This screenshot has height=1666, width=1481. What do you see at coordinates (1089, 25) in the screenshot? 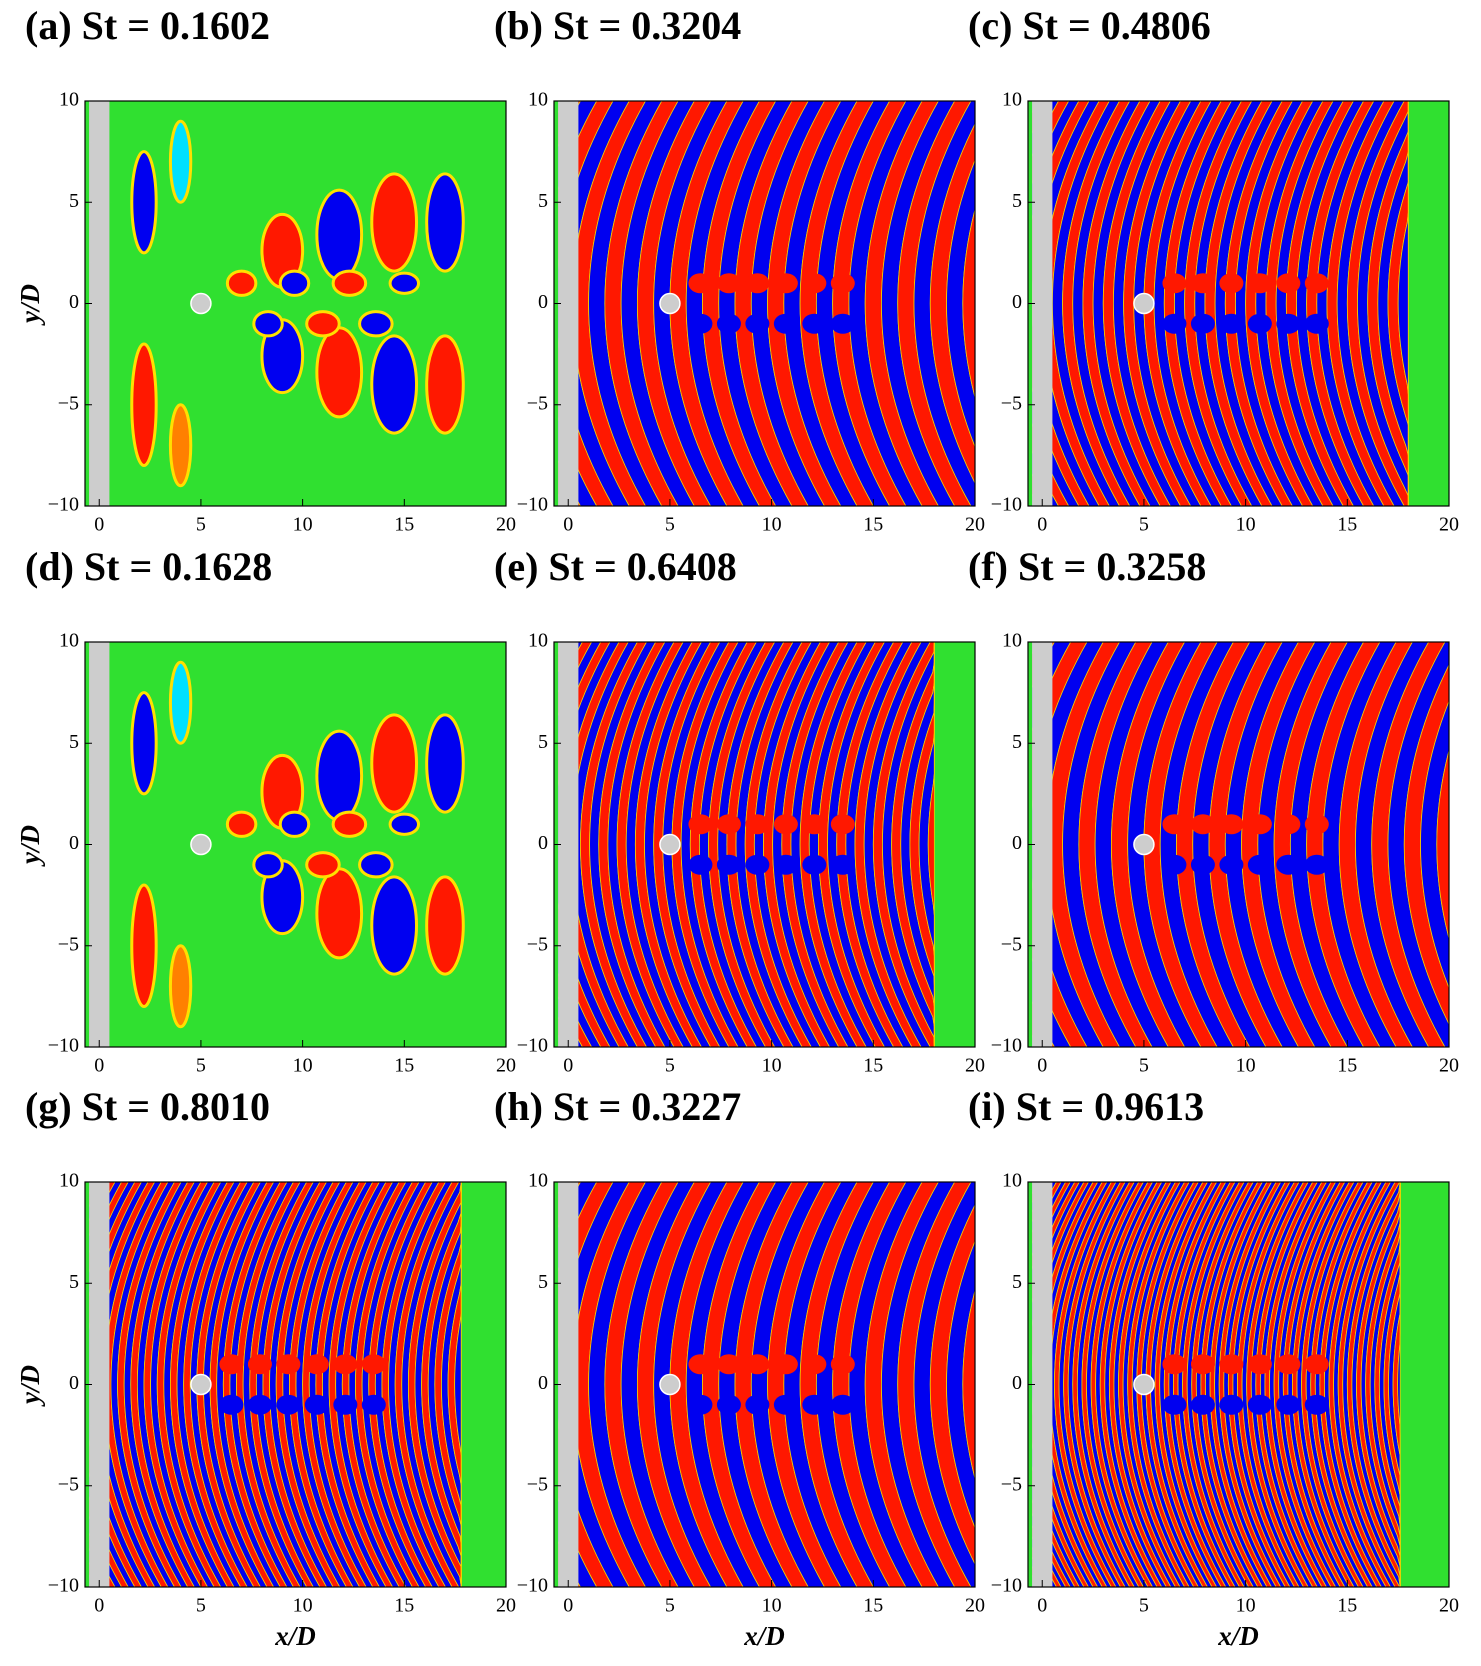
I see `panel-title: (c) St = 0.4806` at bounding box center [1089, 25].